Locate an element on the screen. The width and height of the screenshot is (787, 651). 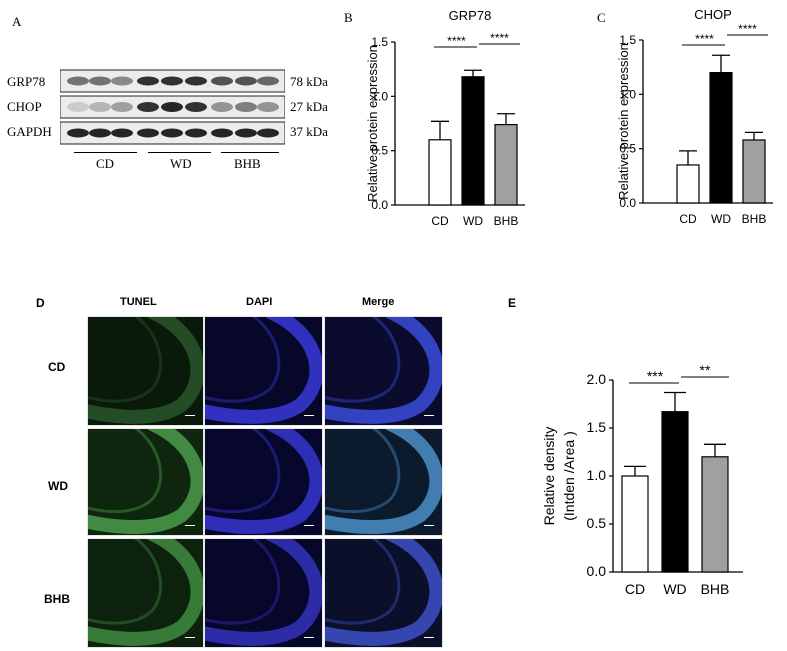
y-axis-label: Relative density is located at coordinates (549, 476).